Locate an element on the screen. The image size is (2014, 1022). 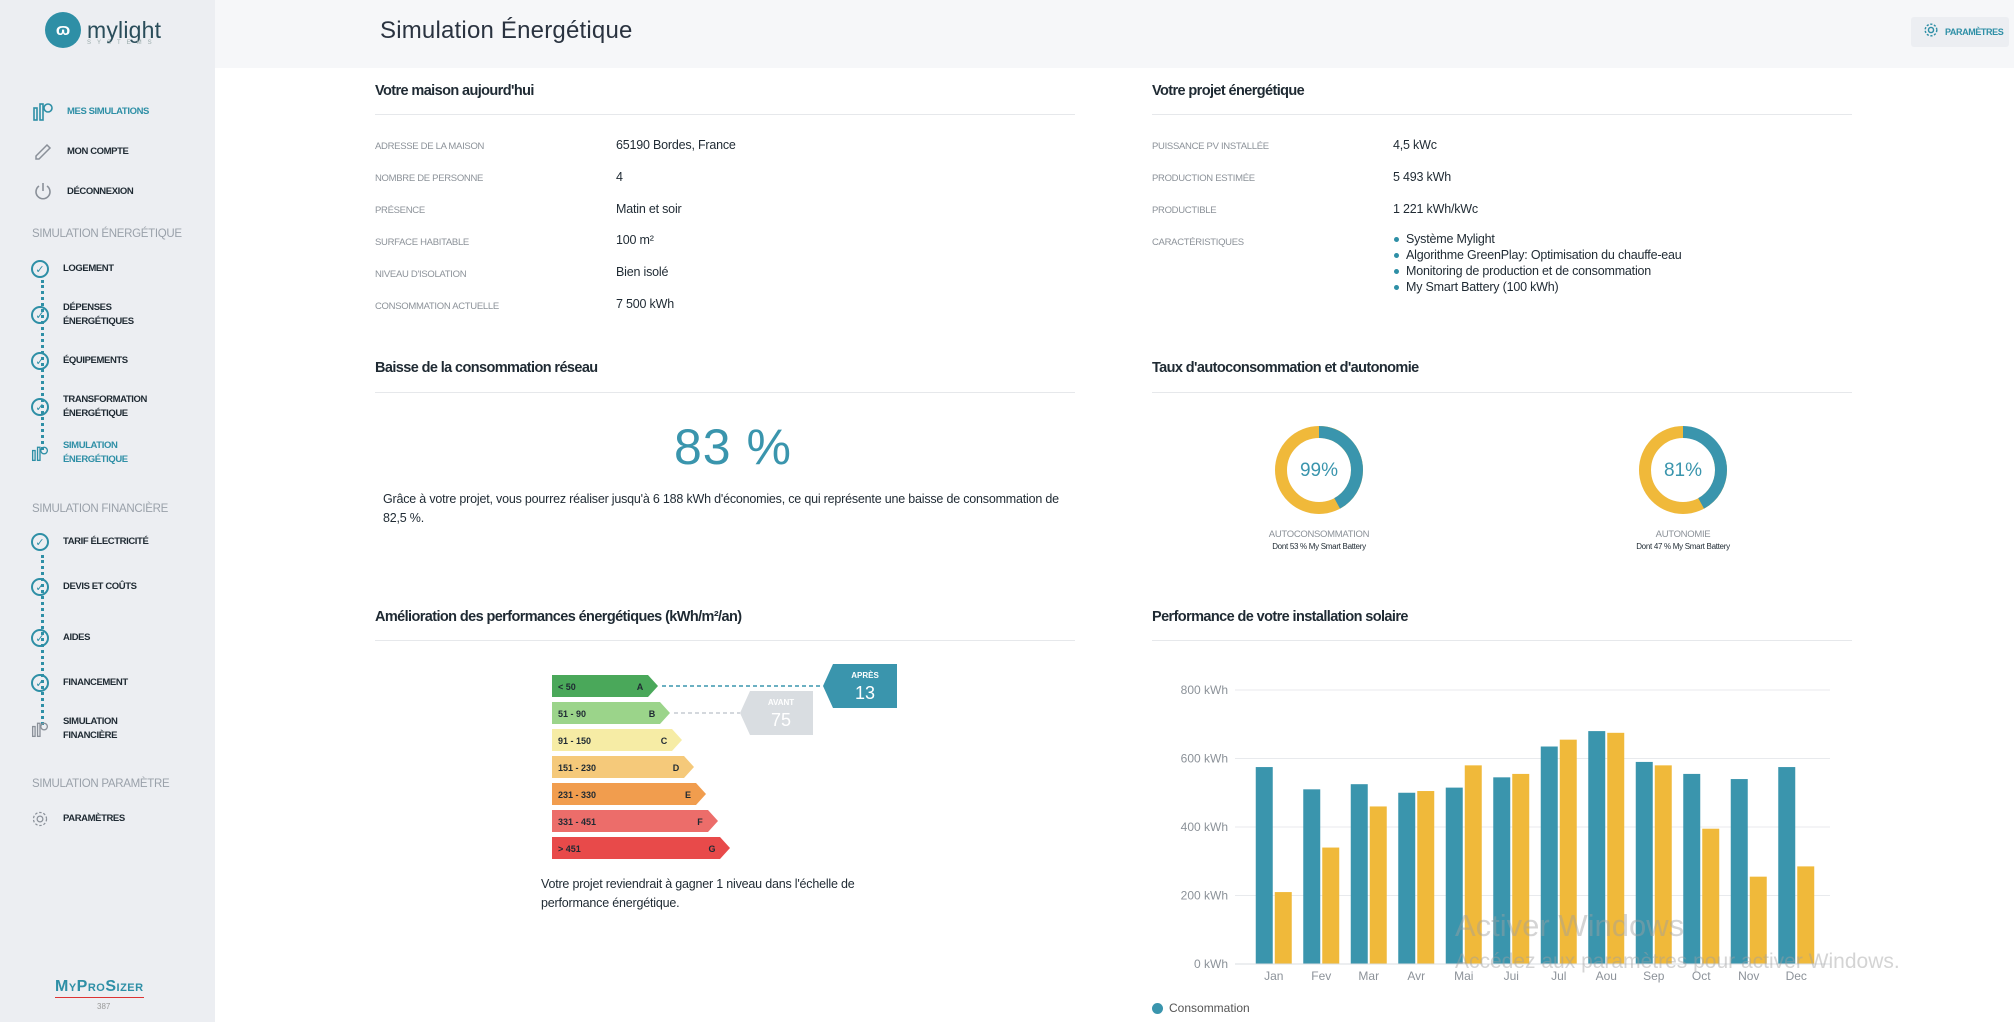
donut-sublabel: Dont 53 % My Smart Battery is located at coordinates (1319, 546).